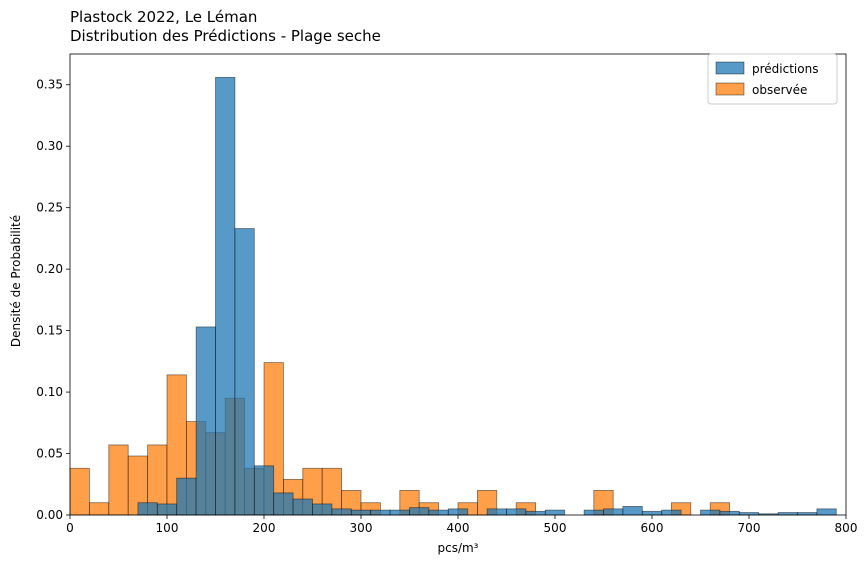 Image resolution: width=868 pixels, height=568 pixels. What do you see at coordinates (49, 269) in the screenshot?
I see `y-tick-label: 0.20` at bounding box center [49, 269].